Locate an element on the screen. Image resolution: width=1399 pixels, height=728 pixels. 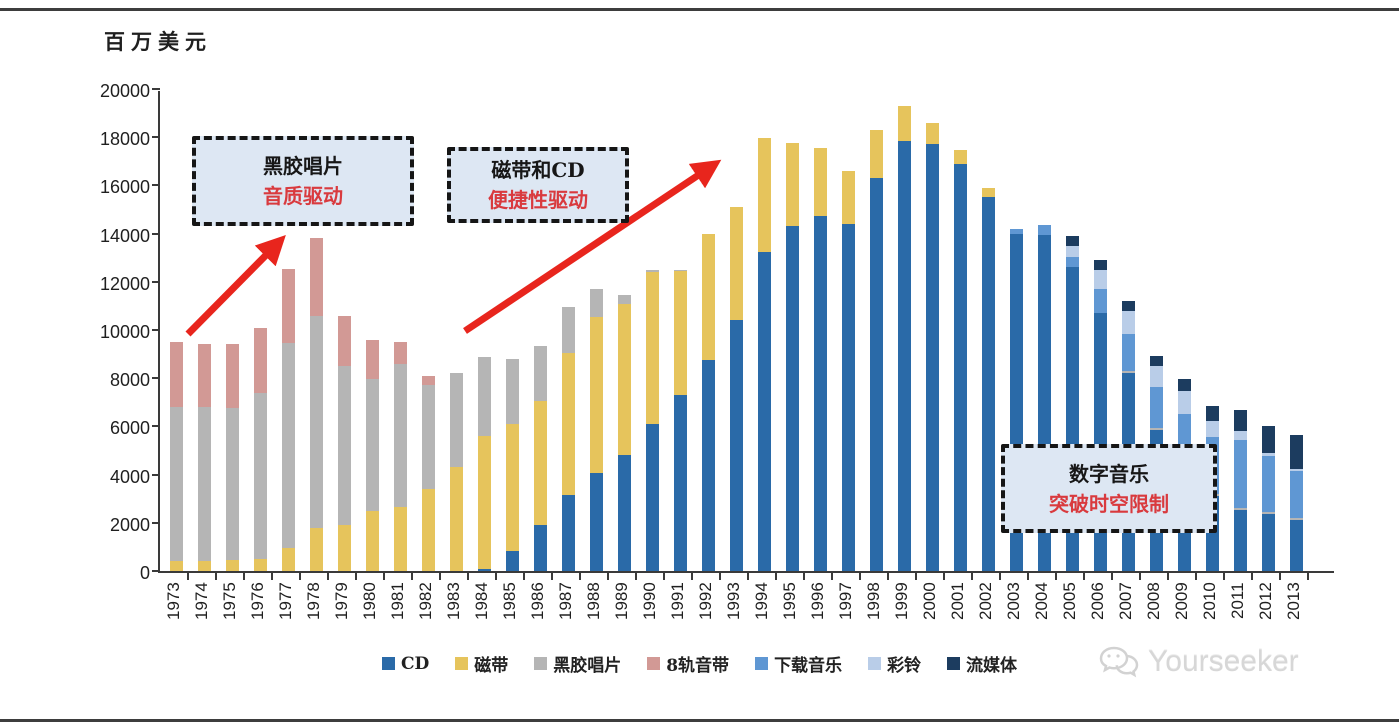
stacked-bar-2011 is located at coordinates (1240, 490).